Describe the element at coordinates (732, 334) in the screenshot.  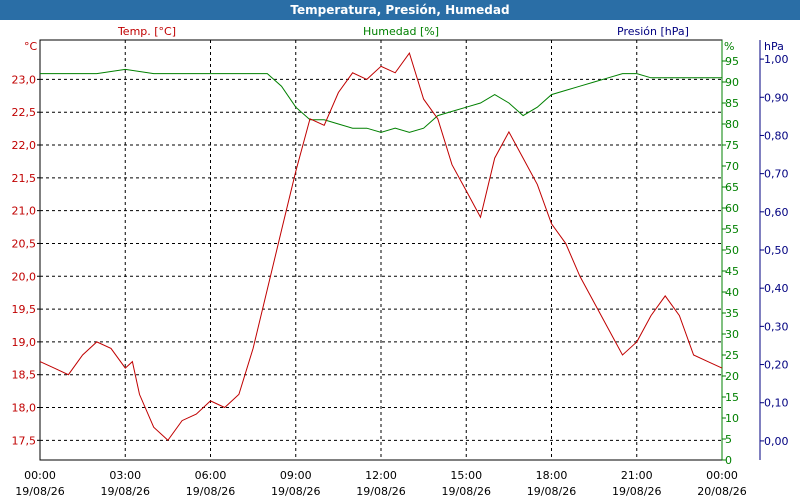
I see `humidity-tick-label: 30` at that location.